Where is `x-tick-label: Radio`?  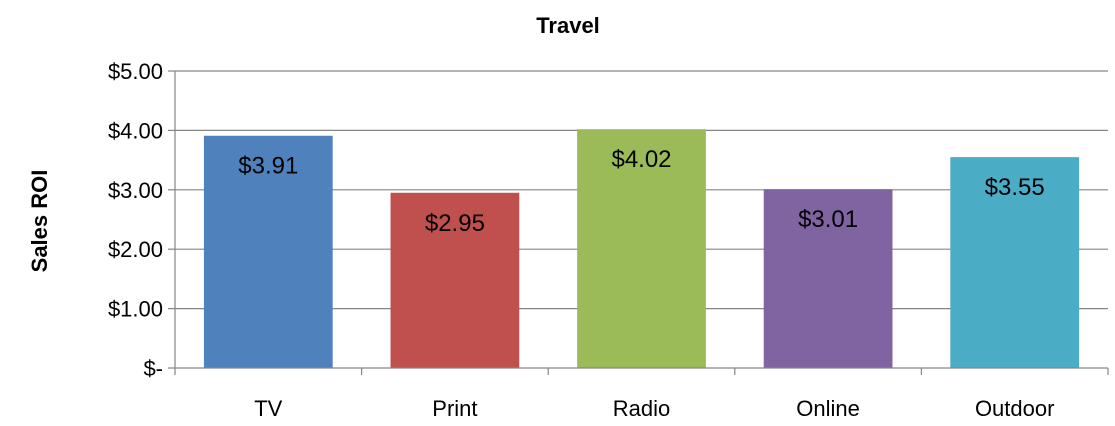
x-tick-label: Radio is located at coordinates (641, 408).